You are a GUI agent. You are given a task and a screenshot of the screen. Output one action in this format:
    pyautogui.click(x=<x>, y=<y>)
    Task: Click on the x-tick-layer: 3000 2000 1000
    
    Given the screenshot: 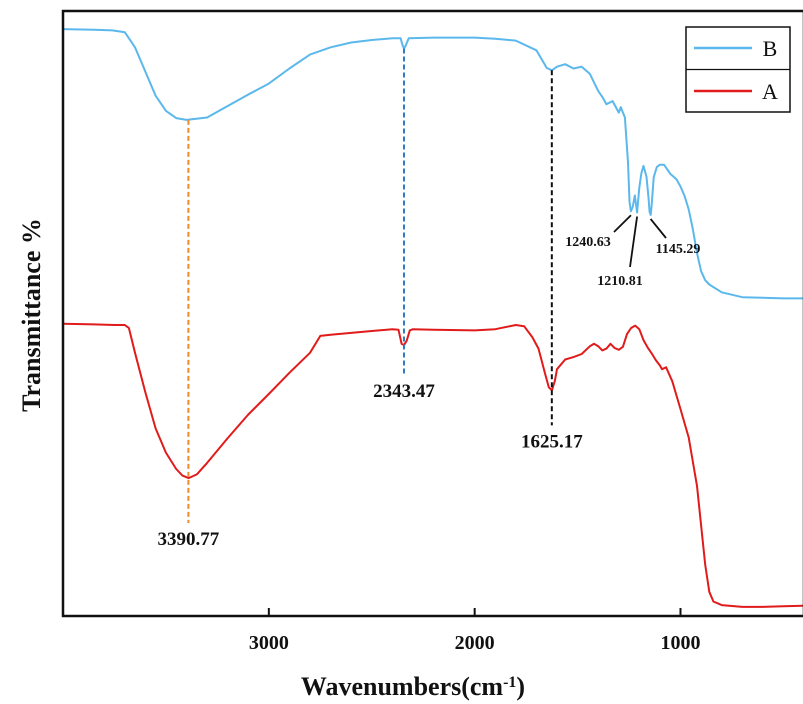 What is the action you would take?
    pyautogui.click(x=475, y=631)
    